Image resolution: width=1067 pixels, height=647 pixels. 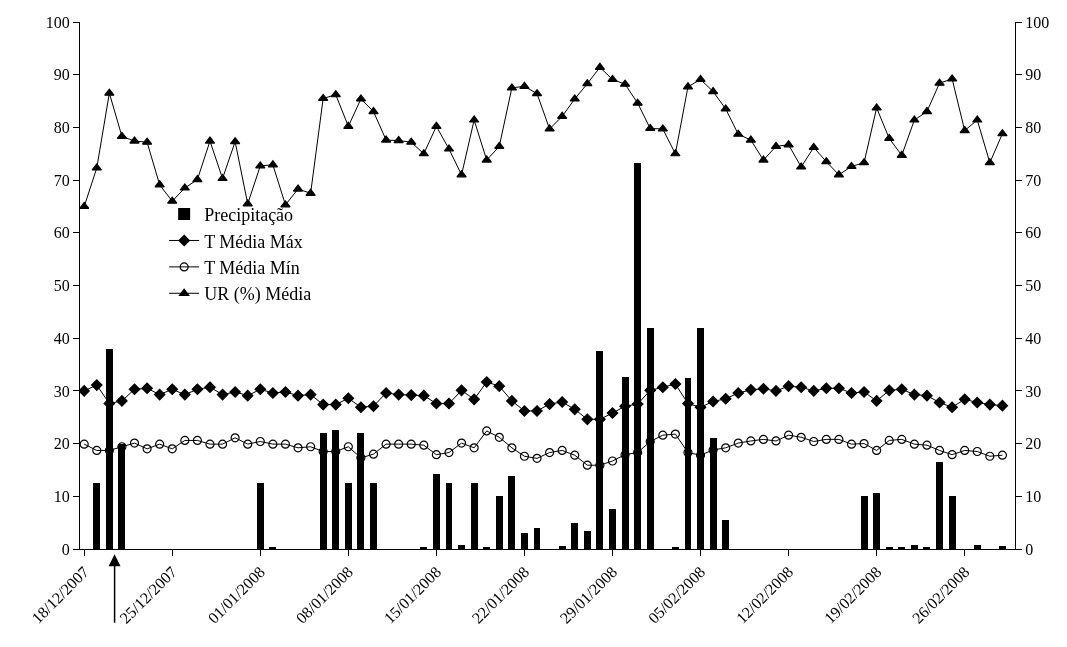 I want to click on y2-tick-label: 30, so click(x=1033, y=391).